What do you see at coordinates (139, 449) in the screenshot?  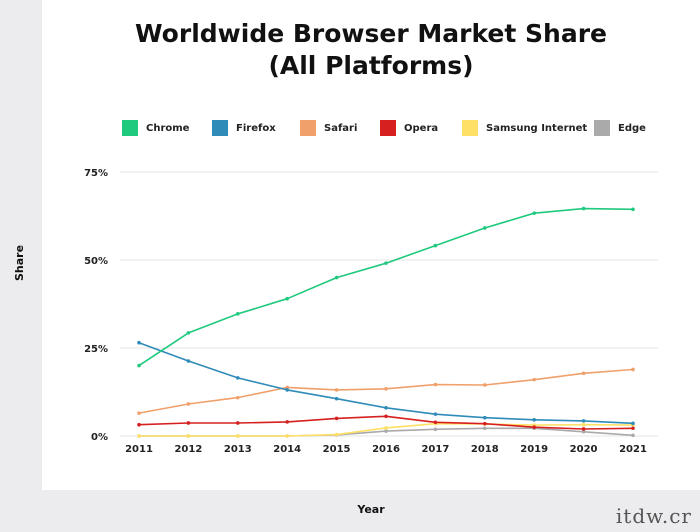 I see `x-tick-label: 2011` at bounding box center [139, 449].